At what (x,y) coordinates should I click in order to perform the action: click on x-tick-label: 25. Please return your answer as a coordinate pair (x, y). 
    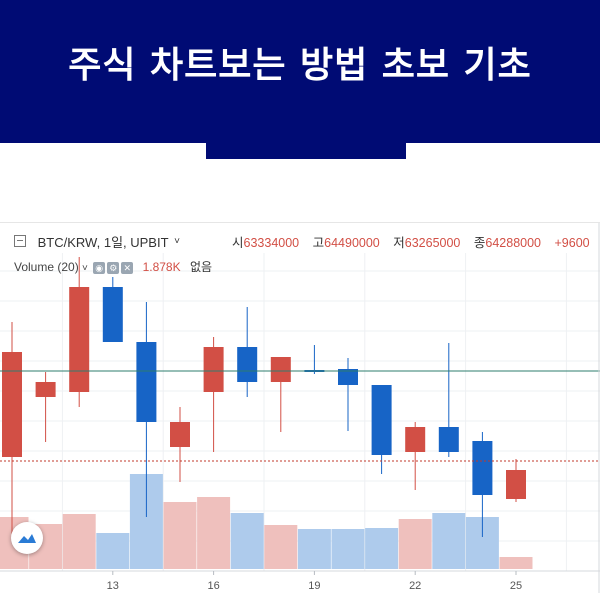
    Looking at the image, I should click on (516, 586).